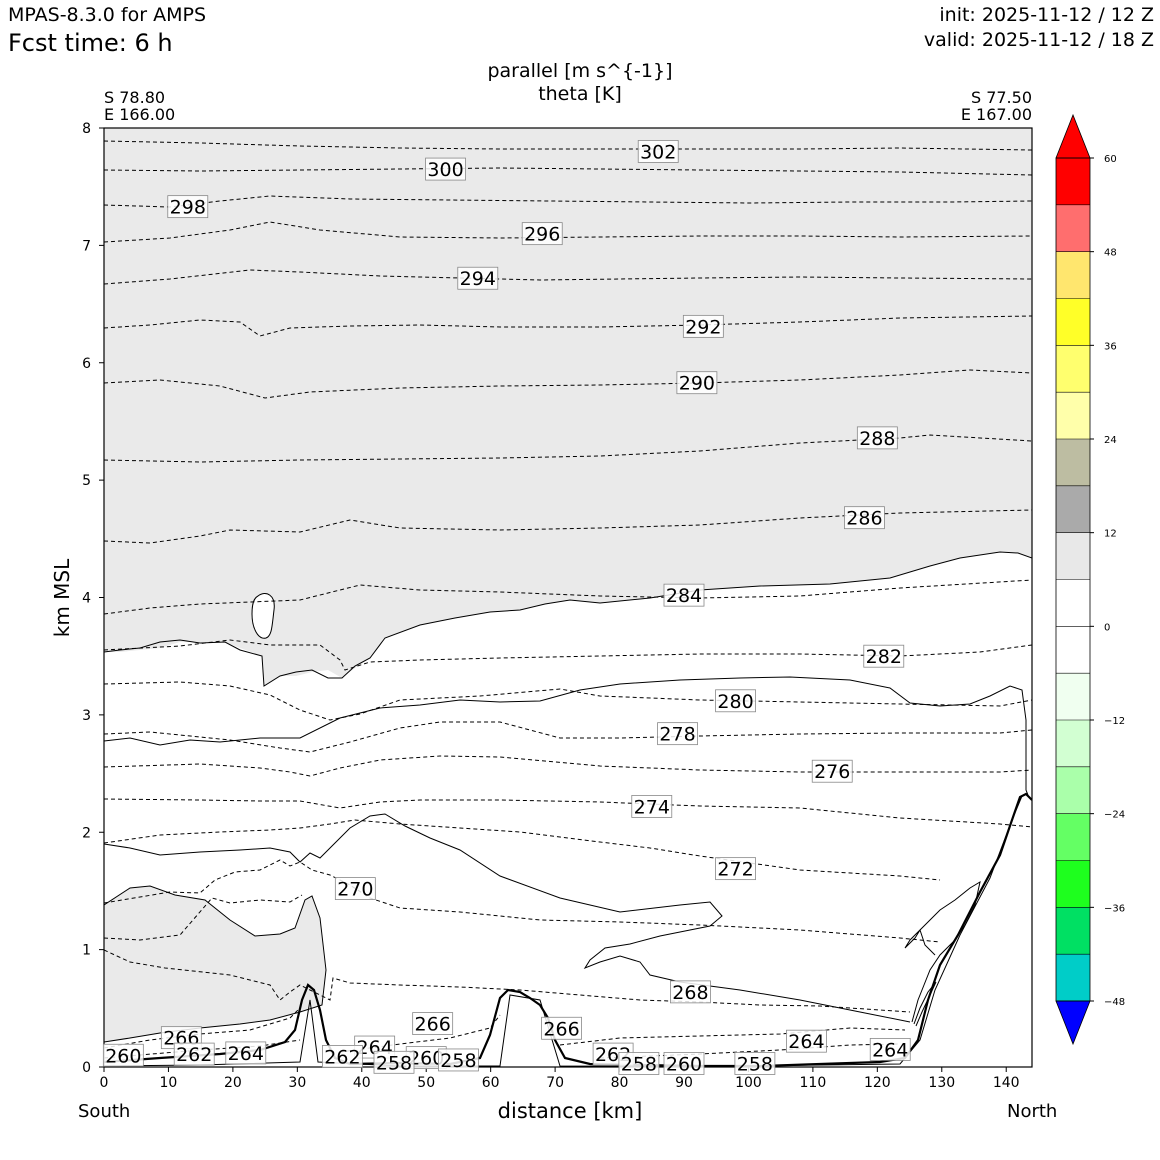  What do you see at coordinates (555, 1083) in the screenshot?
I see `x-tick-label: 70` at bounding box center [555, 1083].